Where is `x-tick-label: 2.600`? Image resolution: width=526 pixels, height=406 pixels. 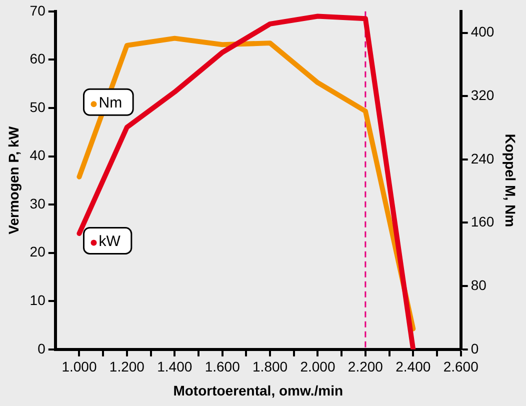
x-tick-label: 2.600 is located at coordinates (461, 366).